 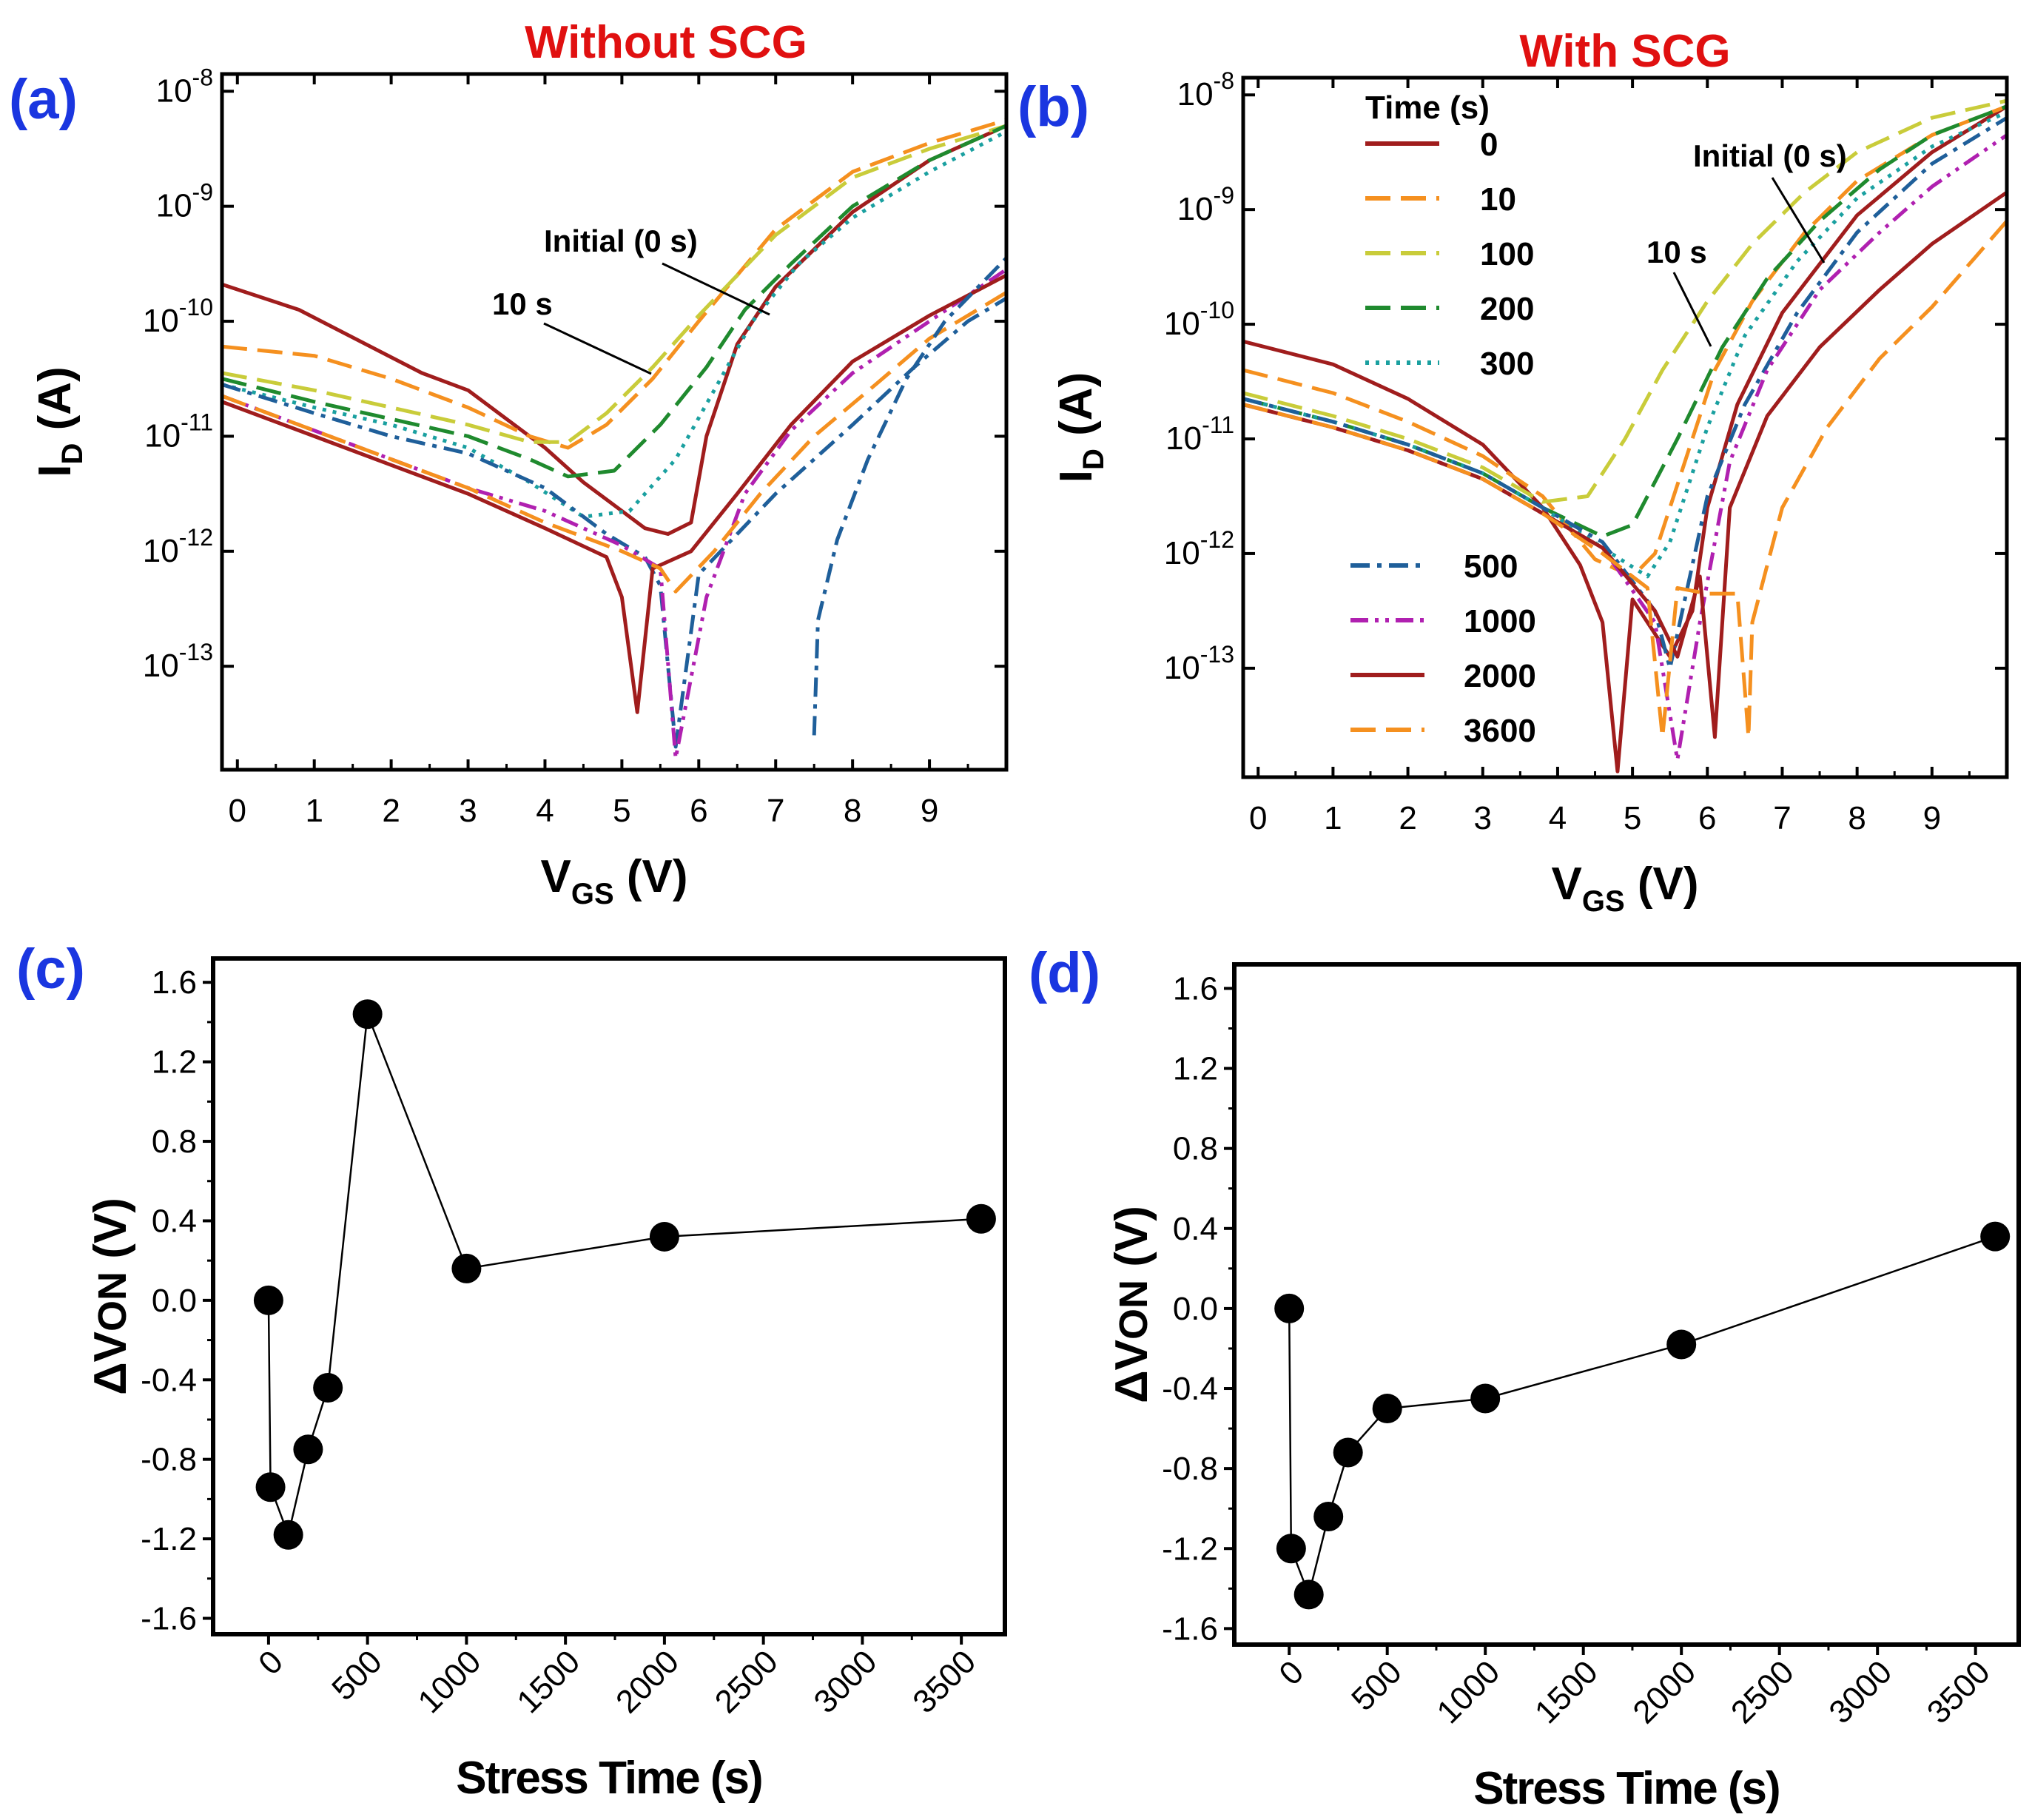 I want to click on y-tick-label: 0.0, so click(x=1195, y=1309).